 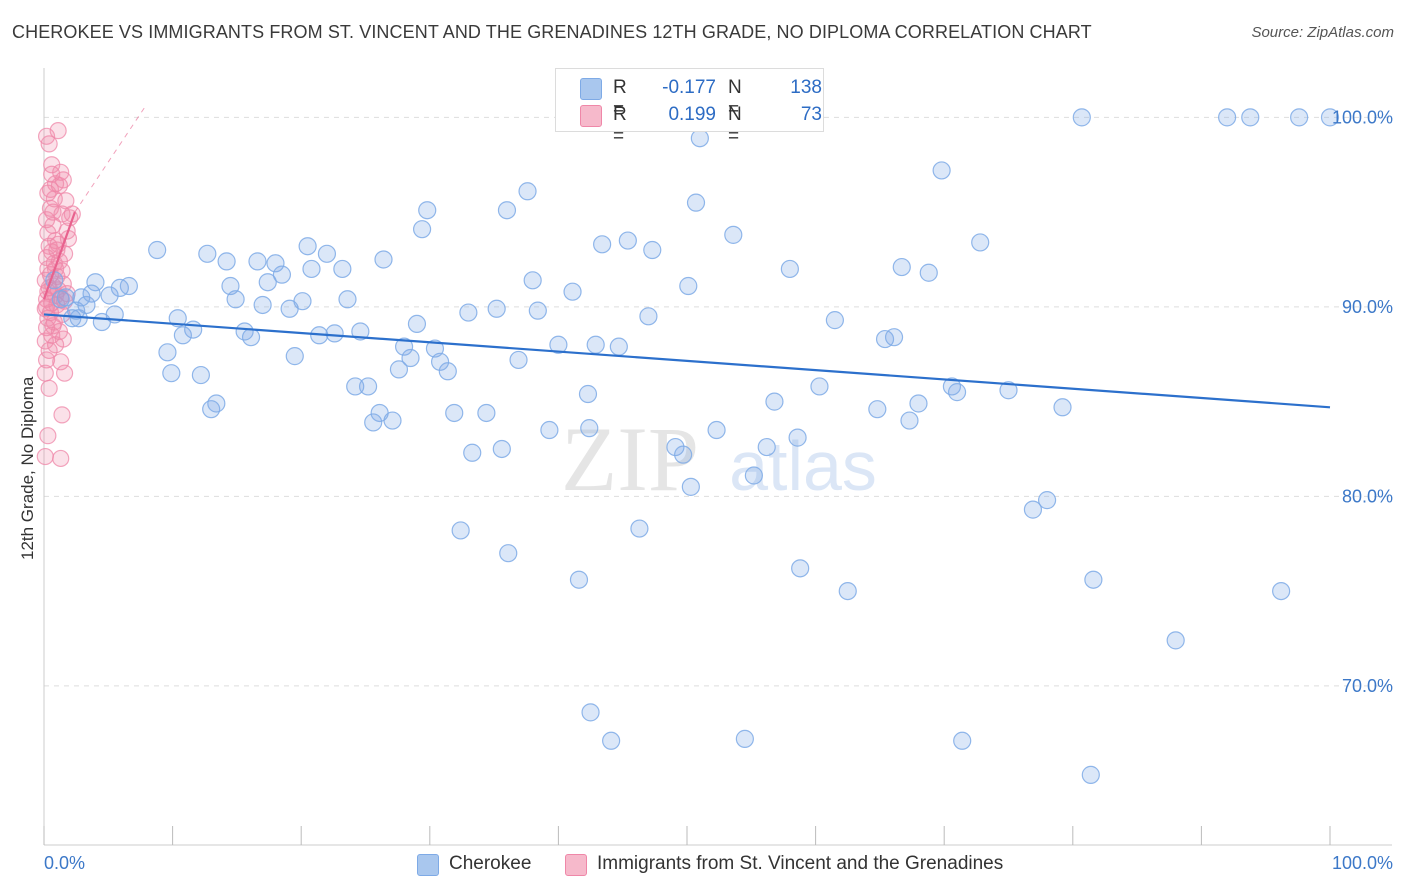 What do you see at coordinates (576, 865) in the screenshot?
I see `bottom-legend-swatch-immigrants` at bounding box center [576, 865].